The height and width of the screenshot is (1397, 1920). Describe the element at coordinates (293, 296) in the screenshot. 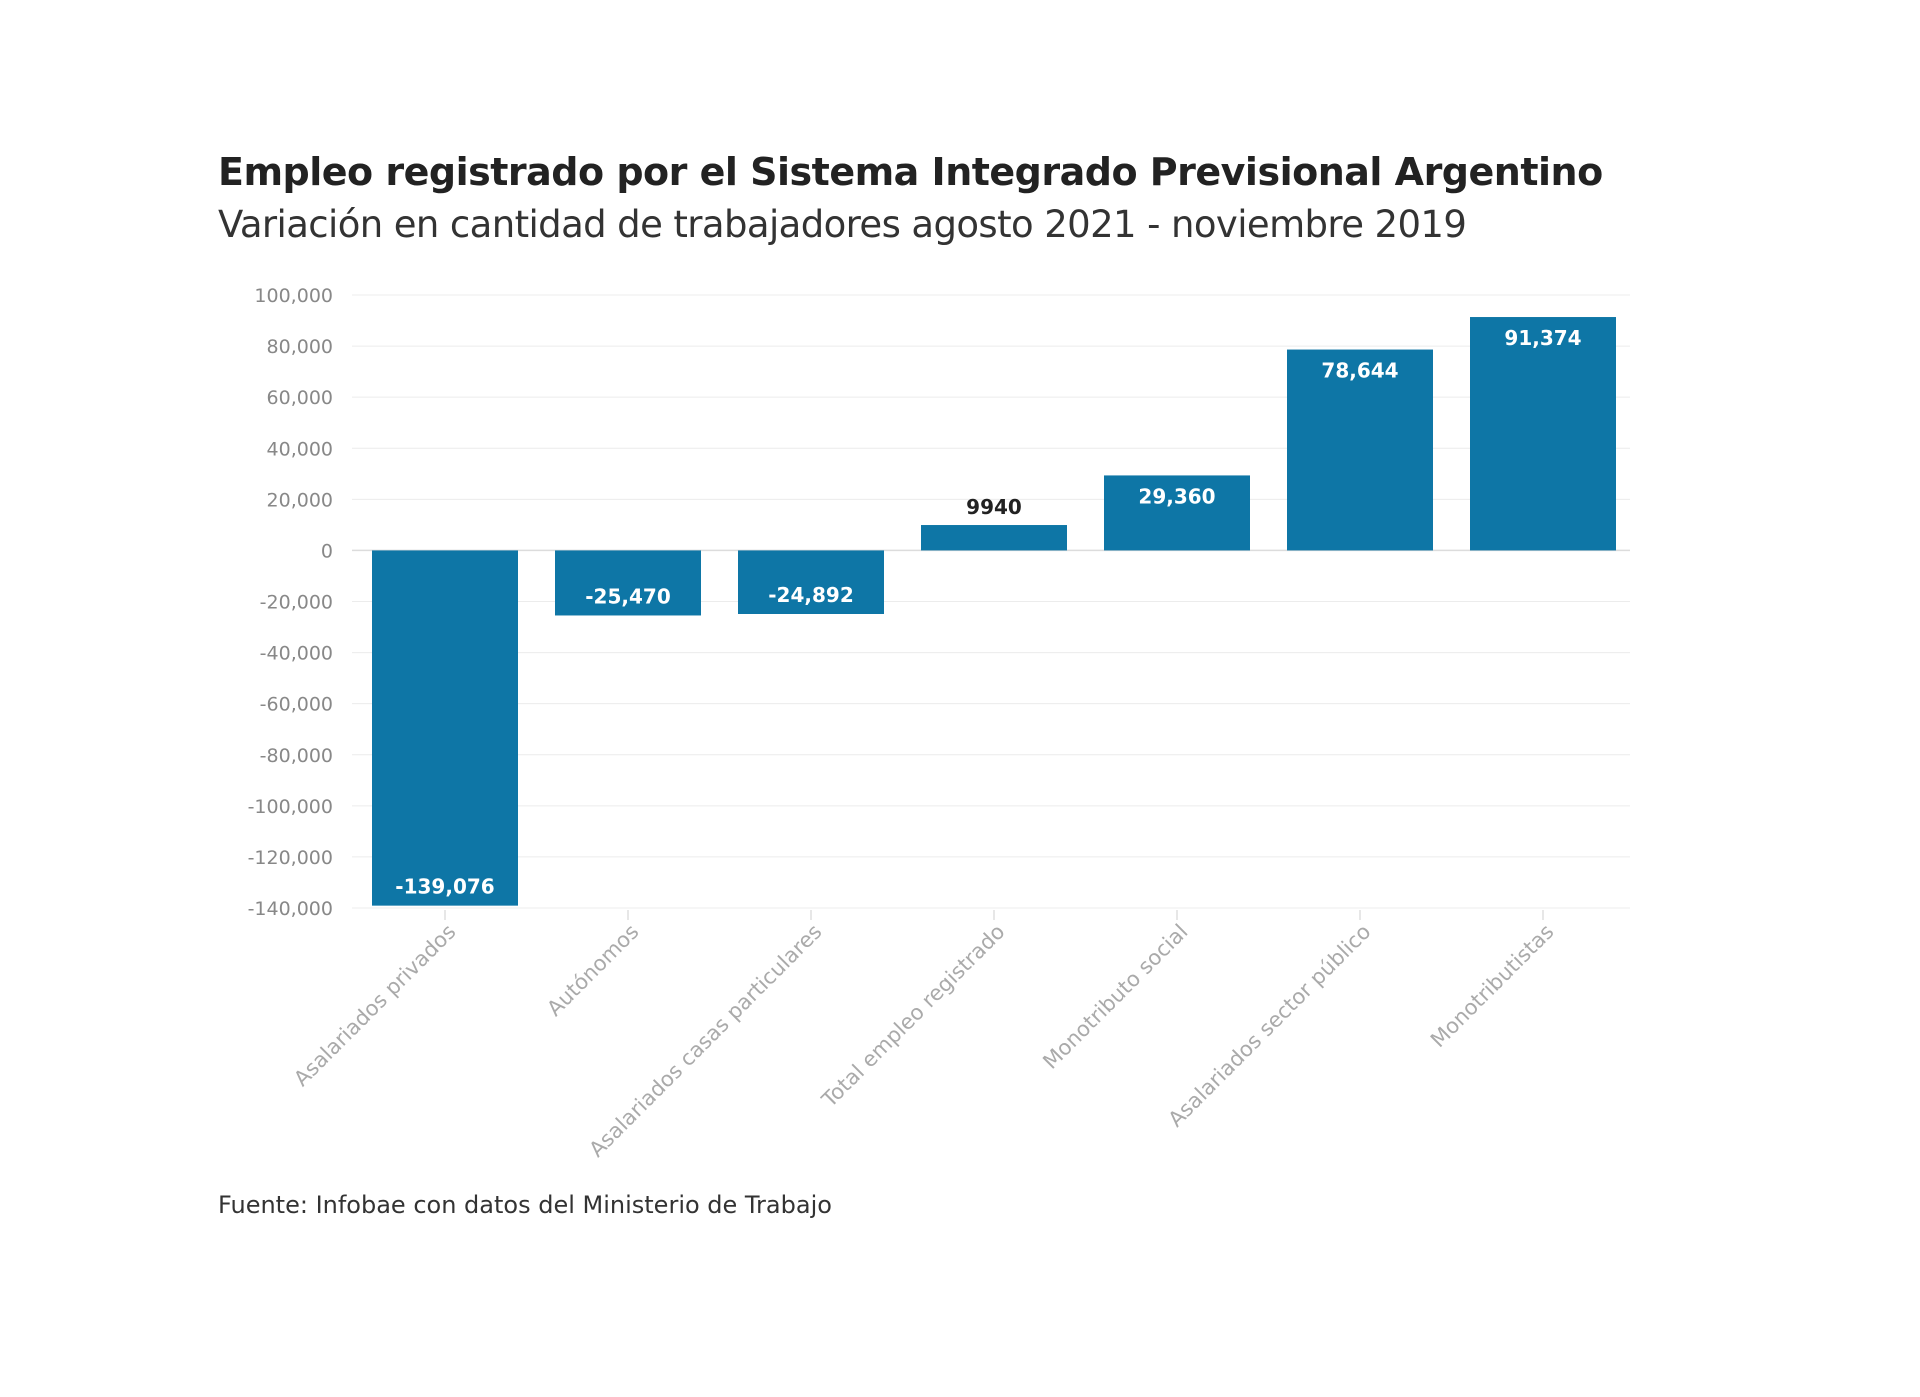

I see `y-tick-label: 100,000` at that location.